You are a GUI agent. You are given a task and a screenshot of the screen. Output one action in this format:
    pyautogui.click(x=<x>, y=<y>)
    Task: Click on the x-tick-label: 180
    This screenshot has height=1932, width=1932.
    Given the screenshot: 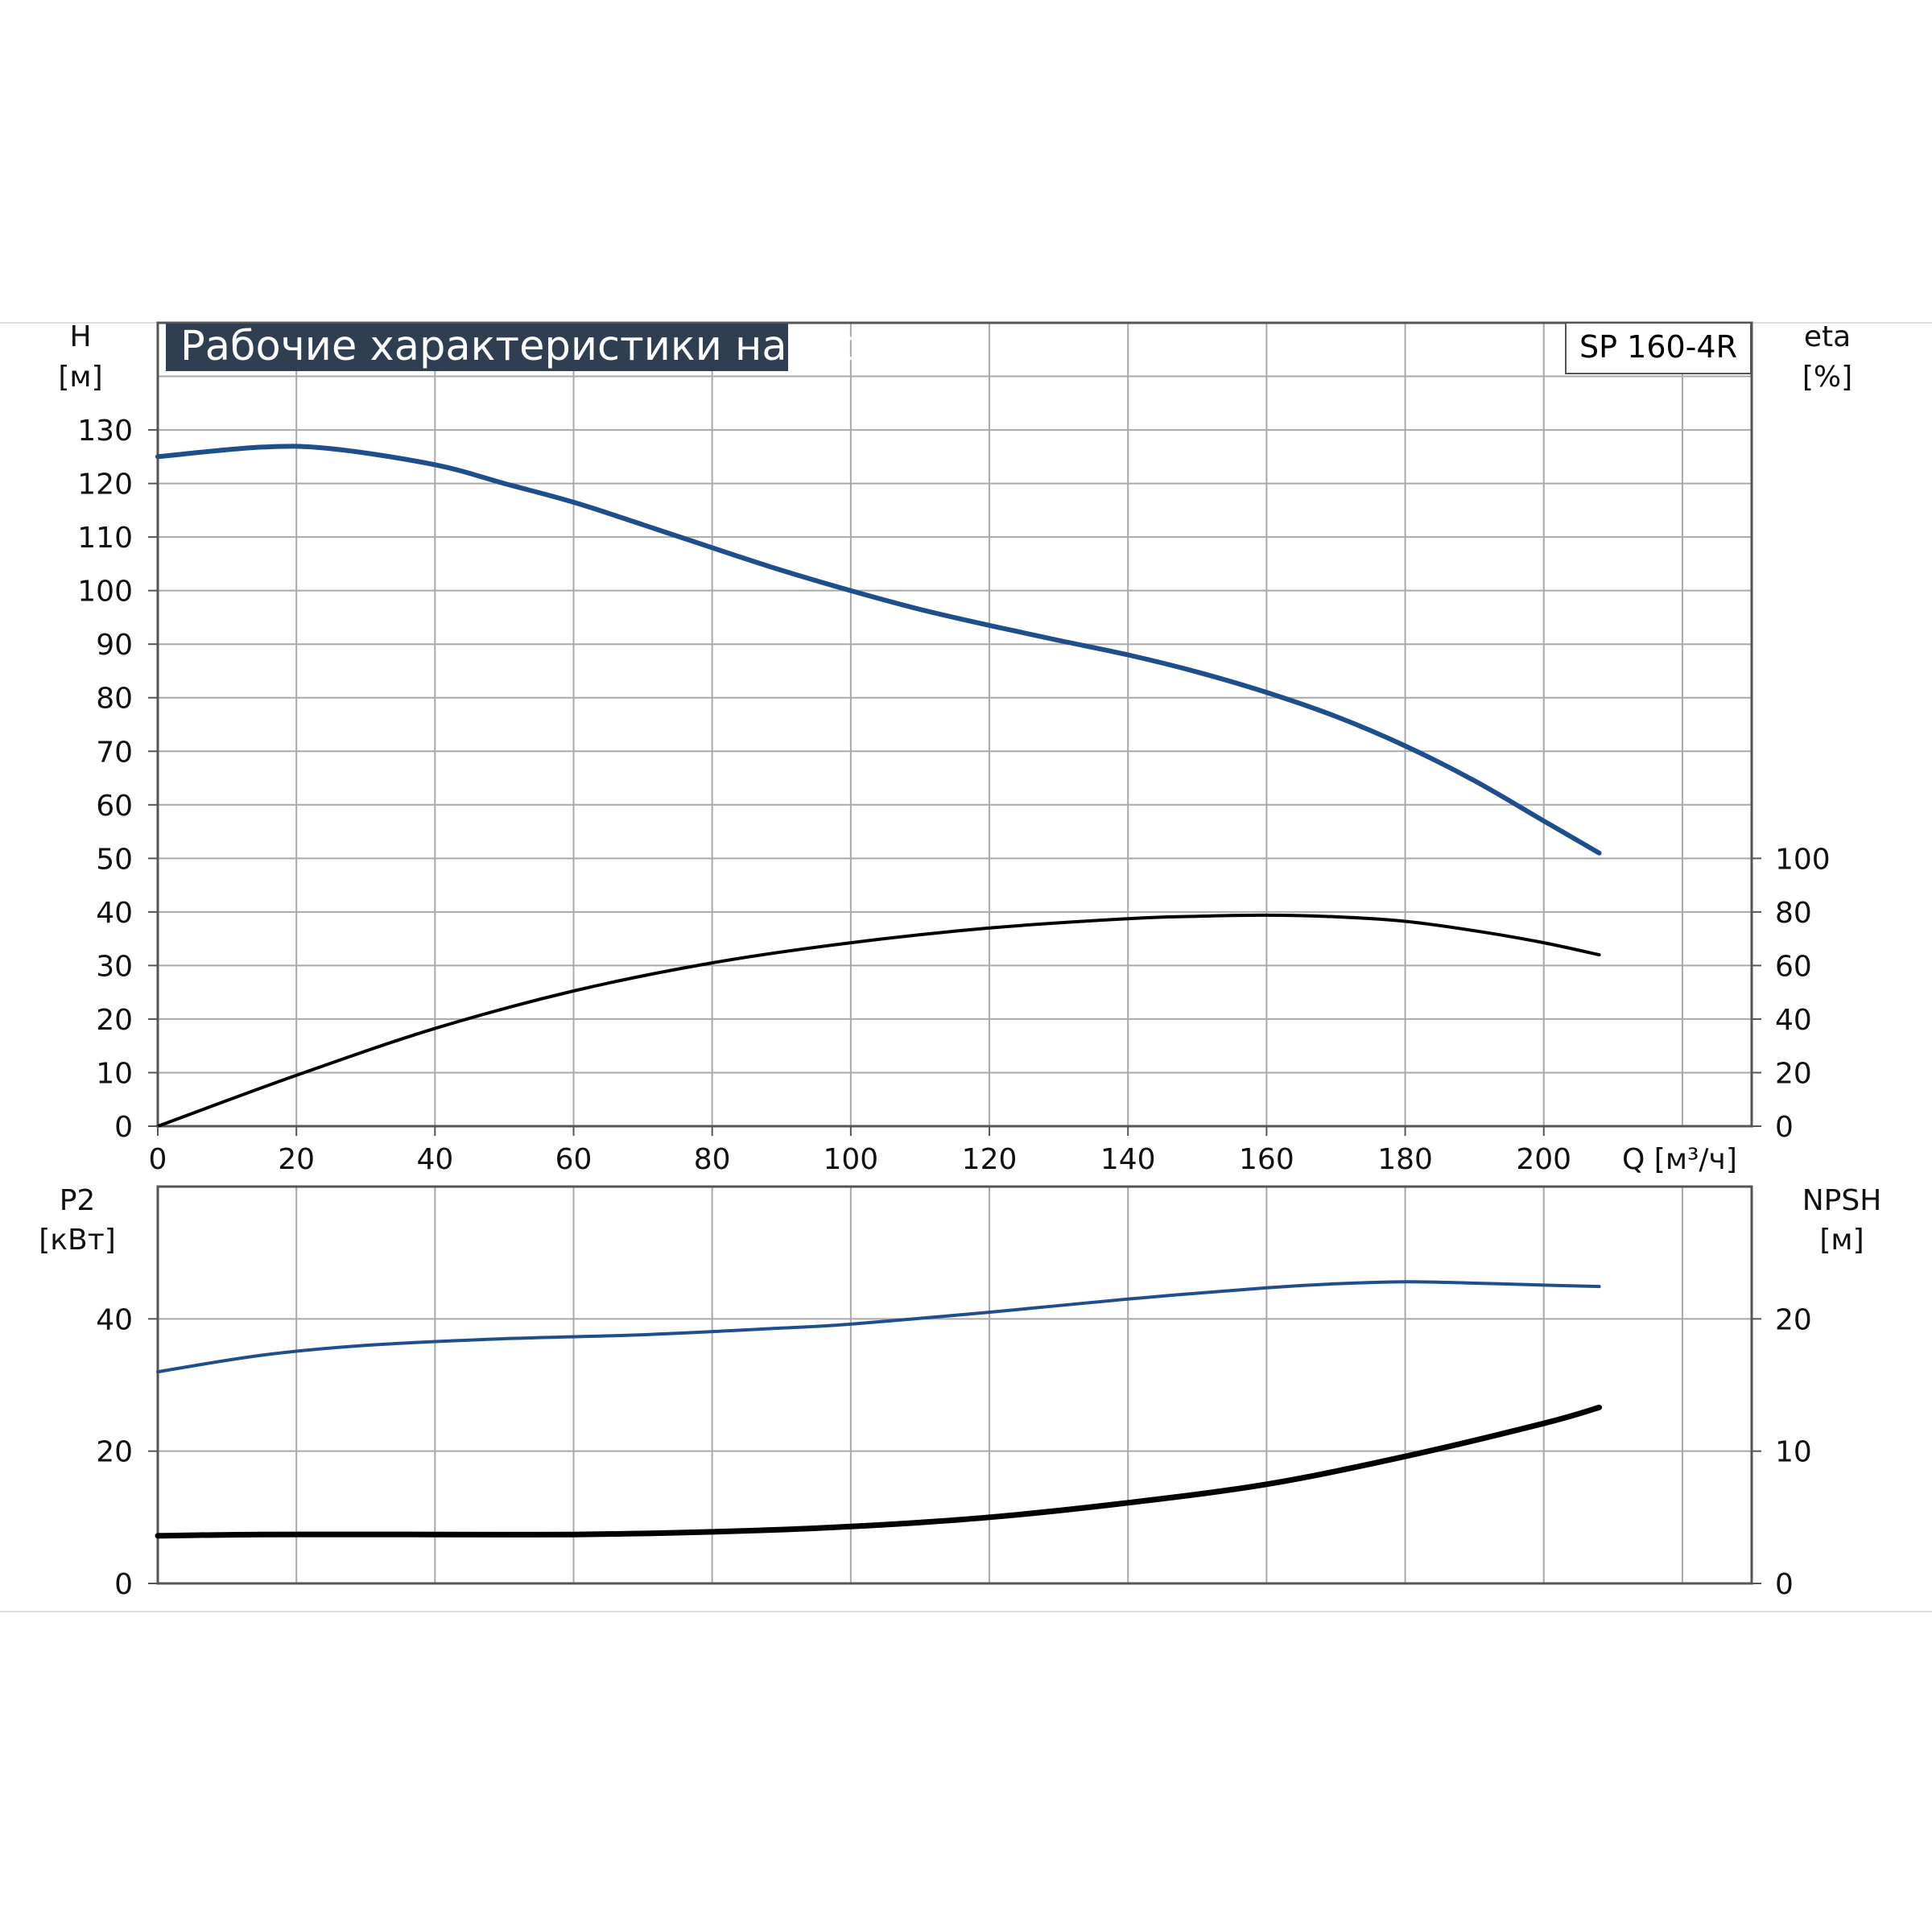 What is the action you would take?
    pyautogui.click(x=1405, y=1159)
    